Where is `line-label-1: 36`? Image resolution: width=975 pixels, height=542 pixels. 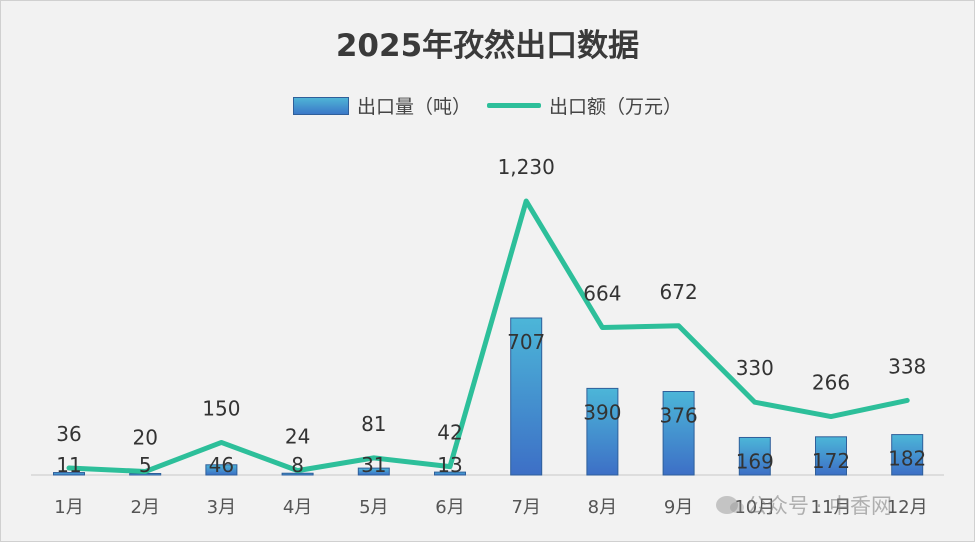
line-label-1: 36 is located at coordinates (68, 434).